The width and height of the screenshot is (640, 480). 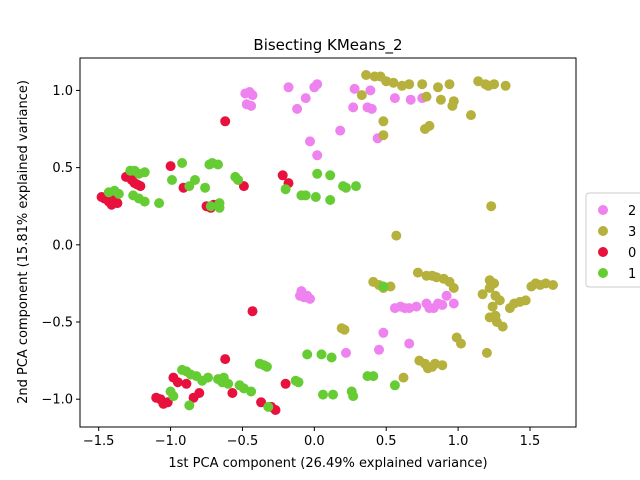 I want to click on legend-label-2: 2, so click(x=632, y=211).